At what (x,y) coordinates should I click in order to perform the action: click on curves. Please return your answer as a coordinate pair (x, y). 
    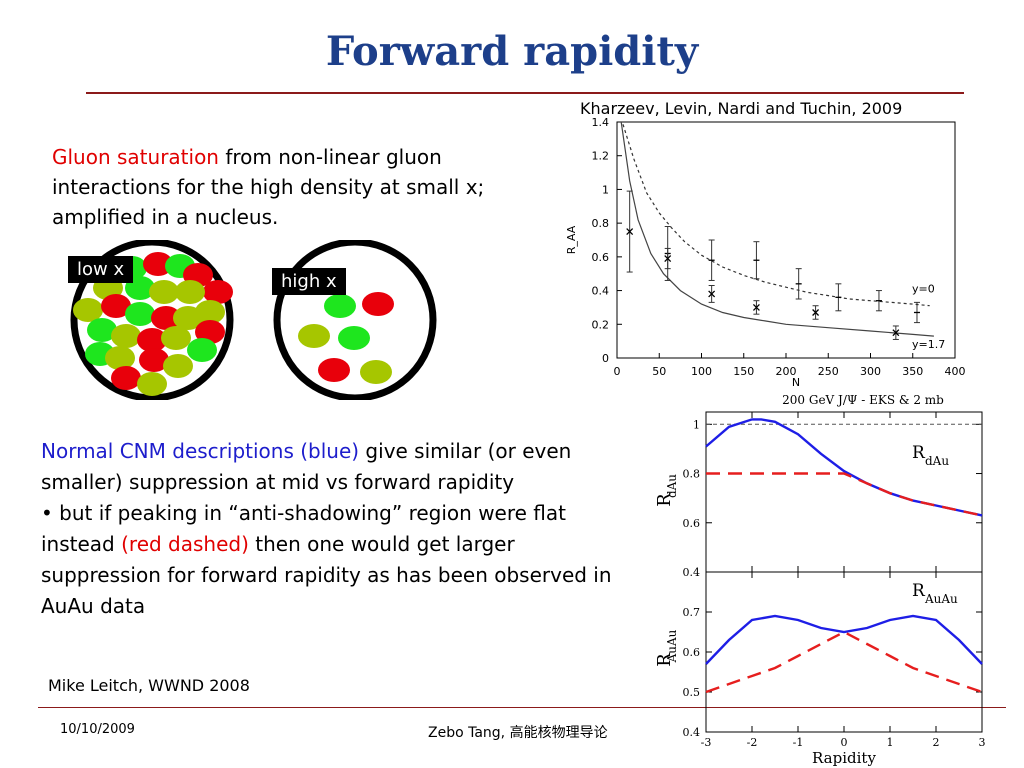
    Looking at the image, I should click on (777, 229).